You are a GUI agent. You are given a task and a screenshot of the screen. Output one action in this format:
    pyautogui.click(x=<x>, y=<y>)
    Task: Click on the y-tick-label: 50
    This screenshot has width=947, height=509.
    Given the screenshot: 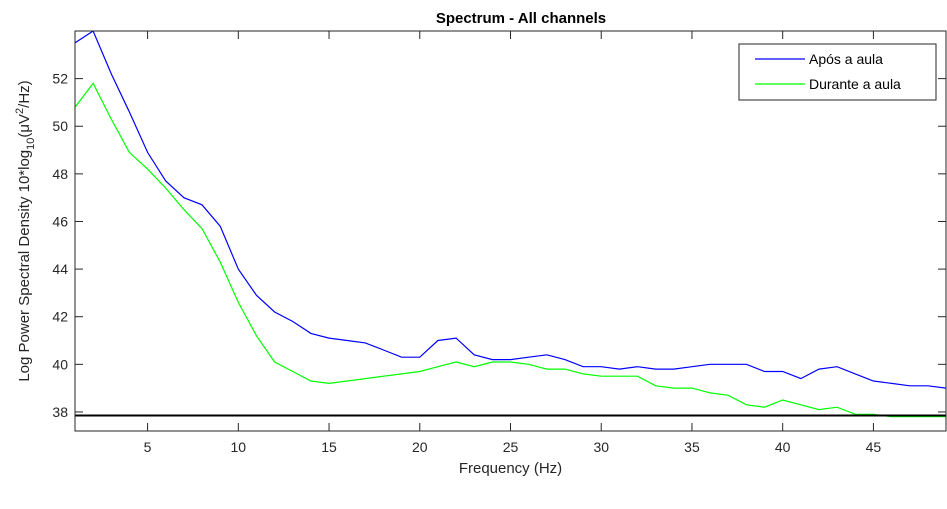 What is the action you would take?
    pyautogui.click(x=60, y=126)
    